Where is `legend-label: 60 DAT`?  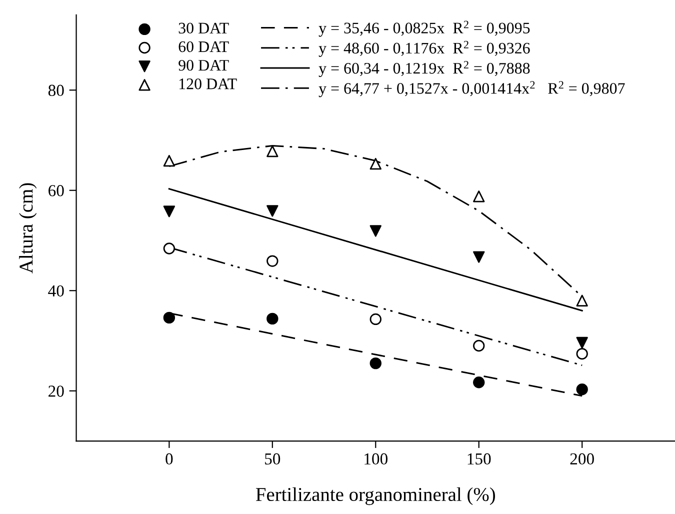 legend-label: 60 DAT is located at coordinates (203, 46).